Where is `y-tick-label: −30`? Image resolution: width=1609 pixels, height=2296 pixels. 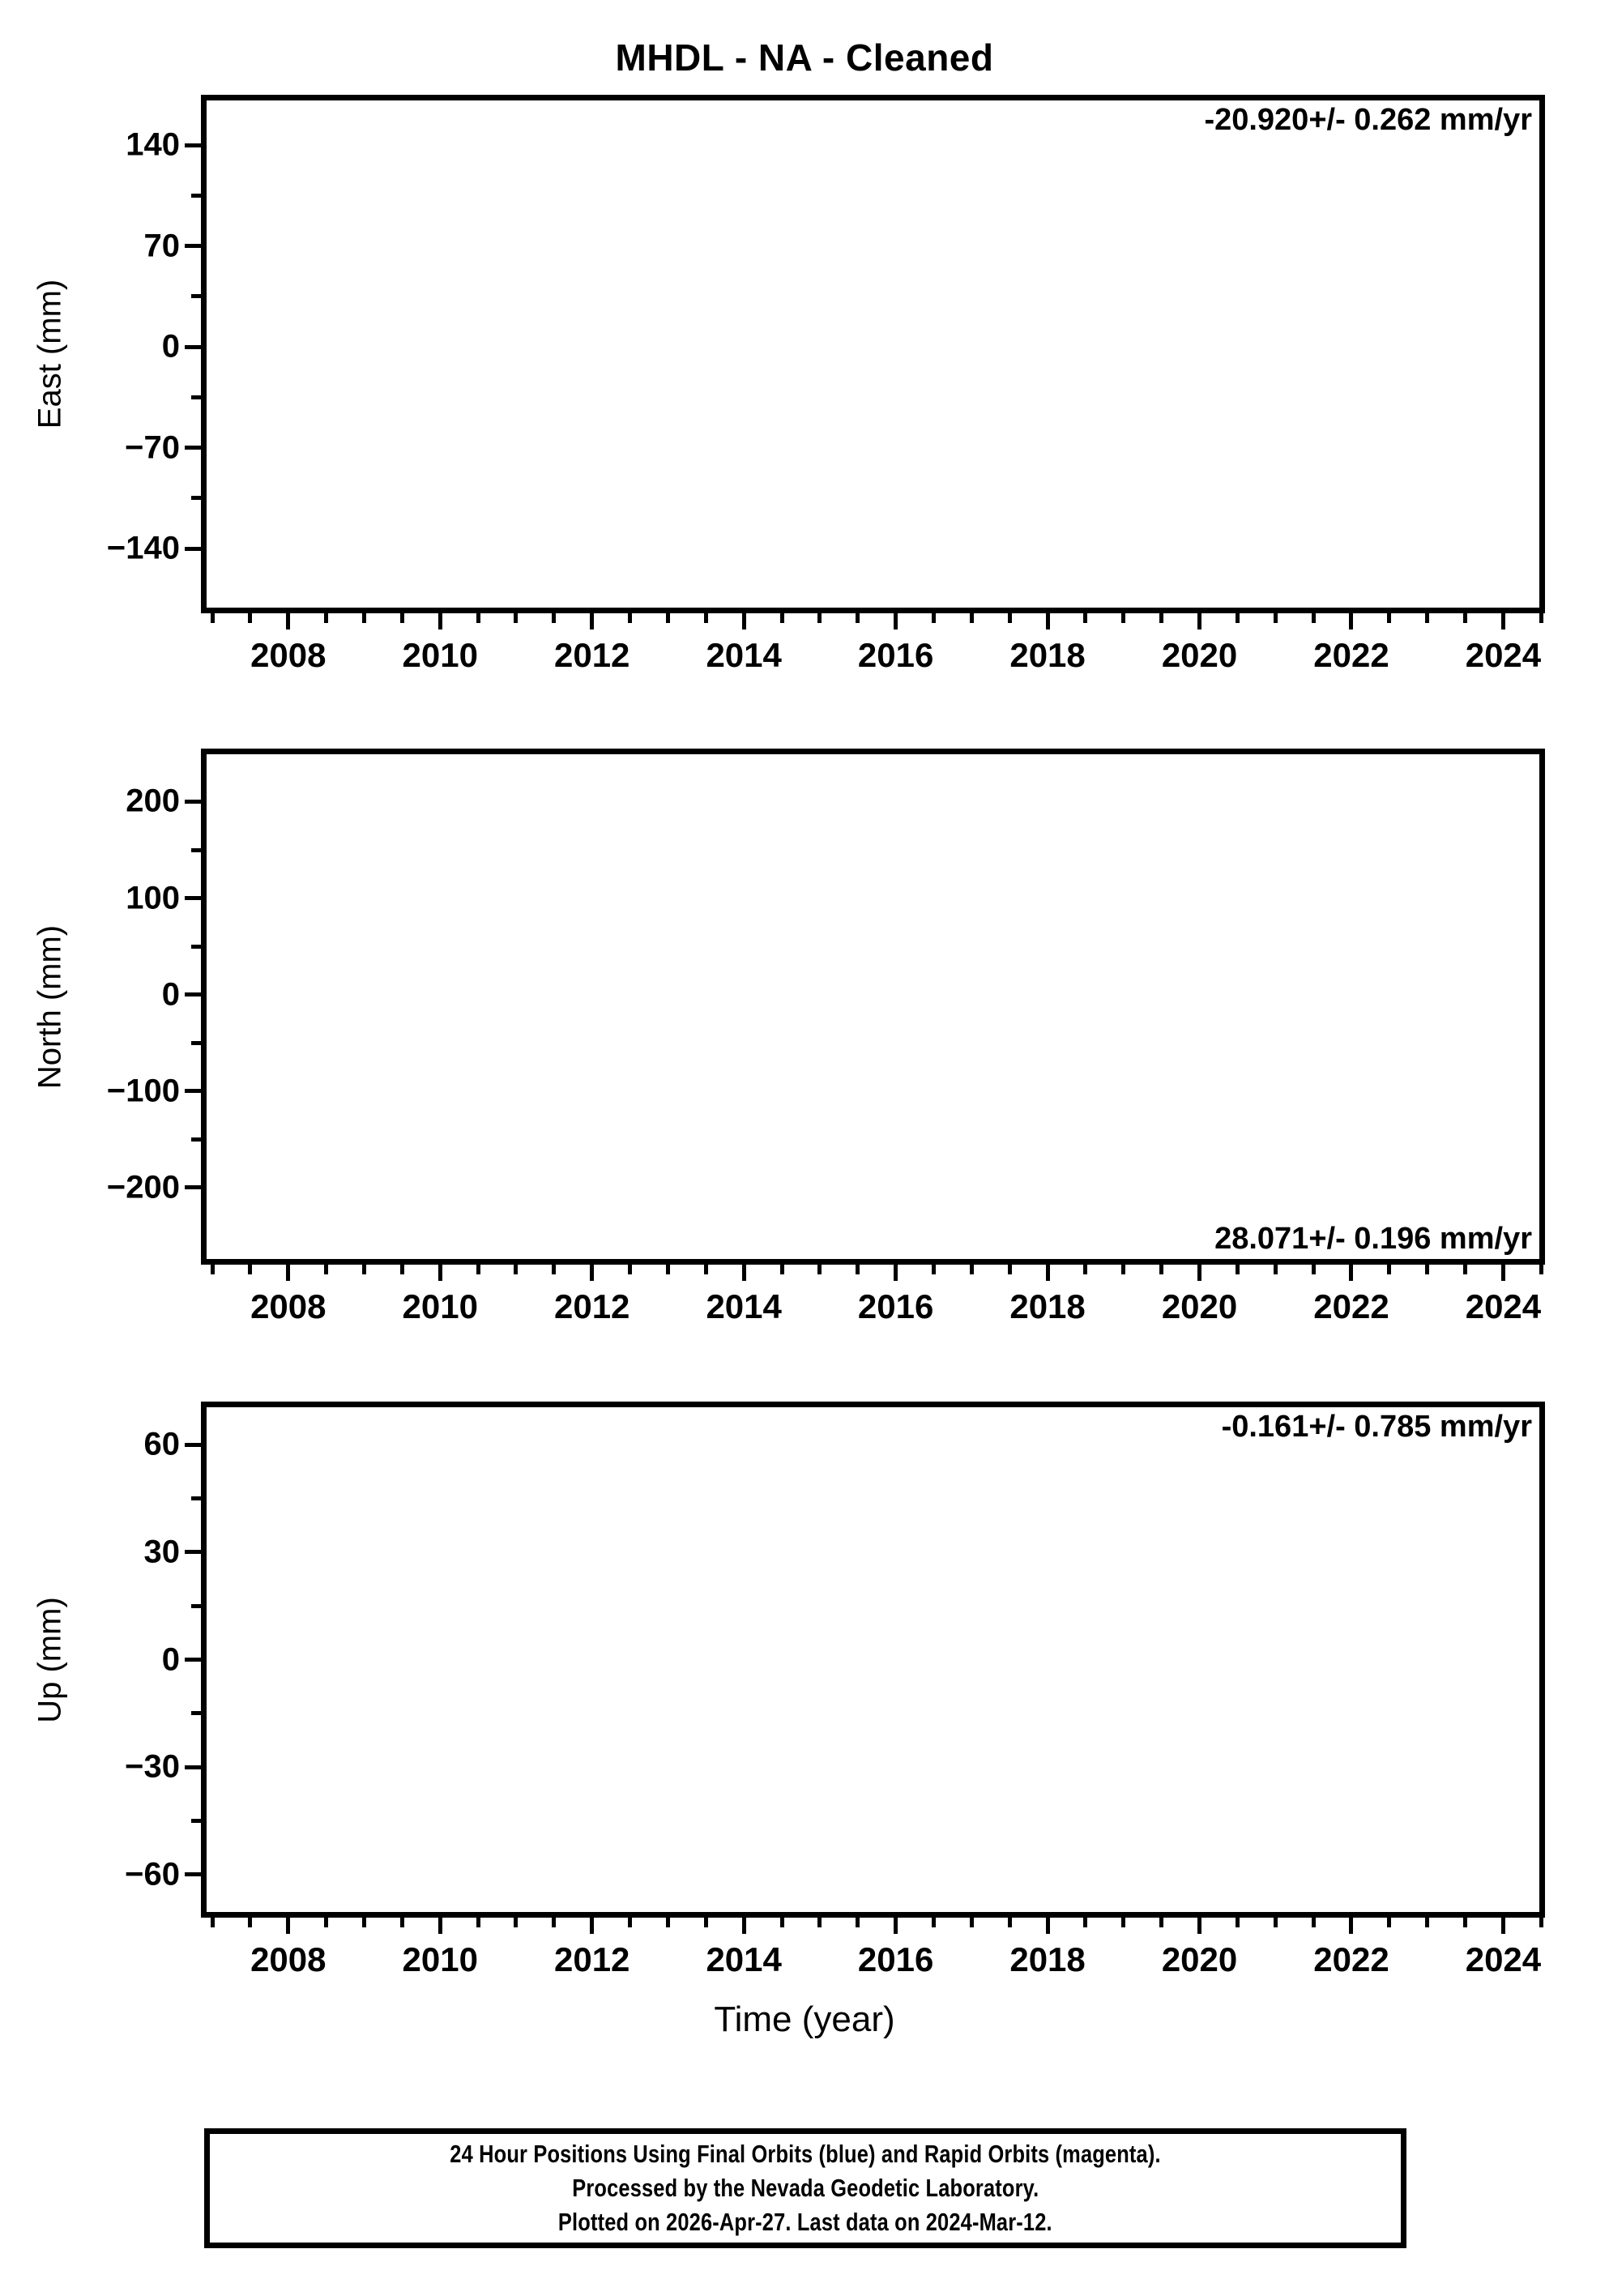 y-tick-label: −30 is located at coordinates (152, 1767).